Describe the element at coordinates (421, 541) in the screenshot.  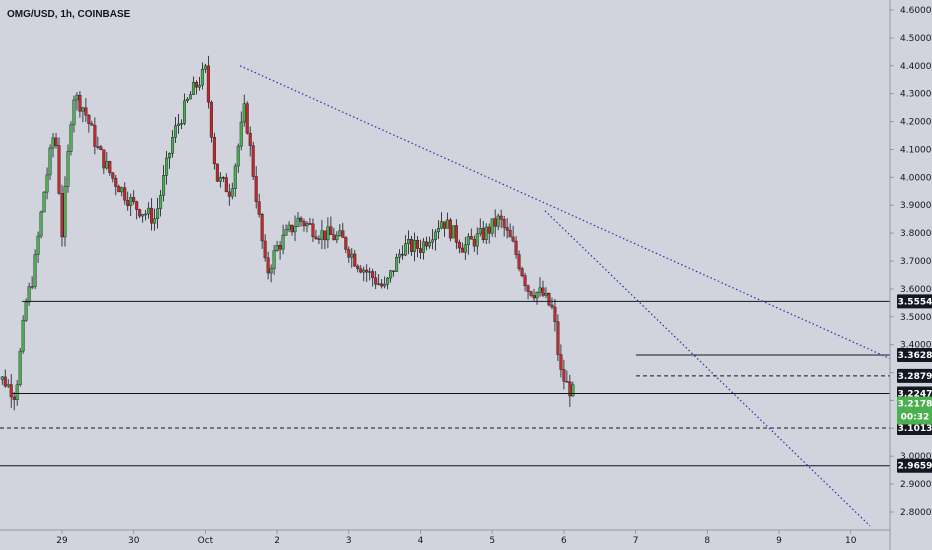
I see `time-tick-label: 4` at that location.